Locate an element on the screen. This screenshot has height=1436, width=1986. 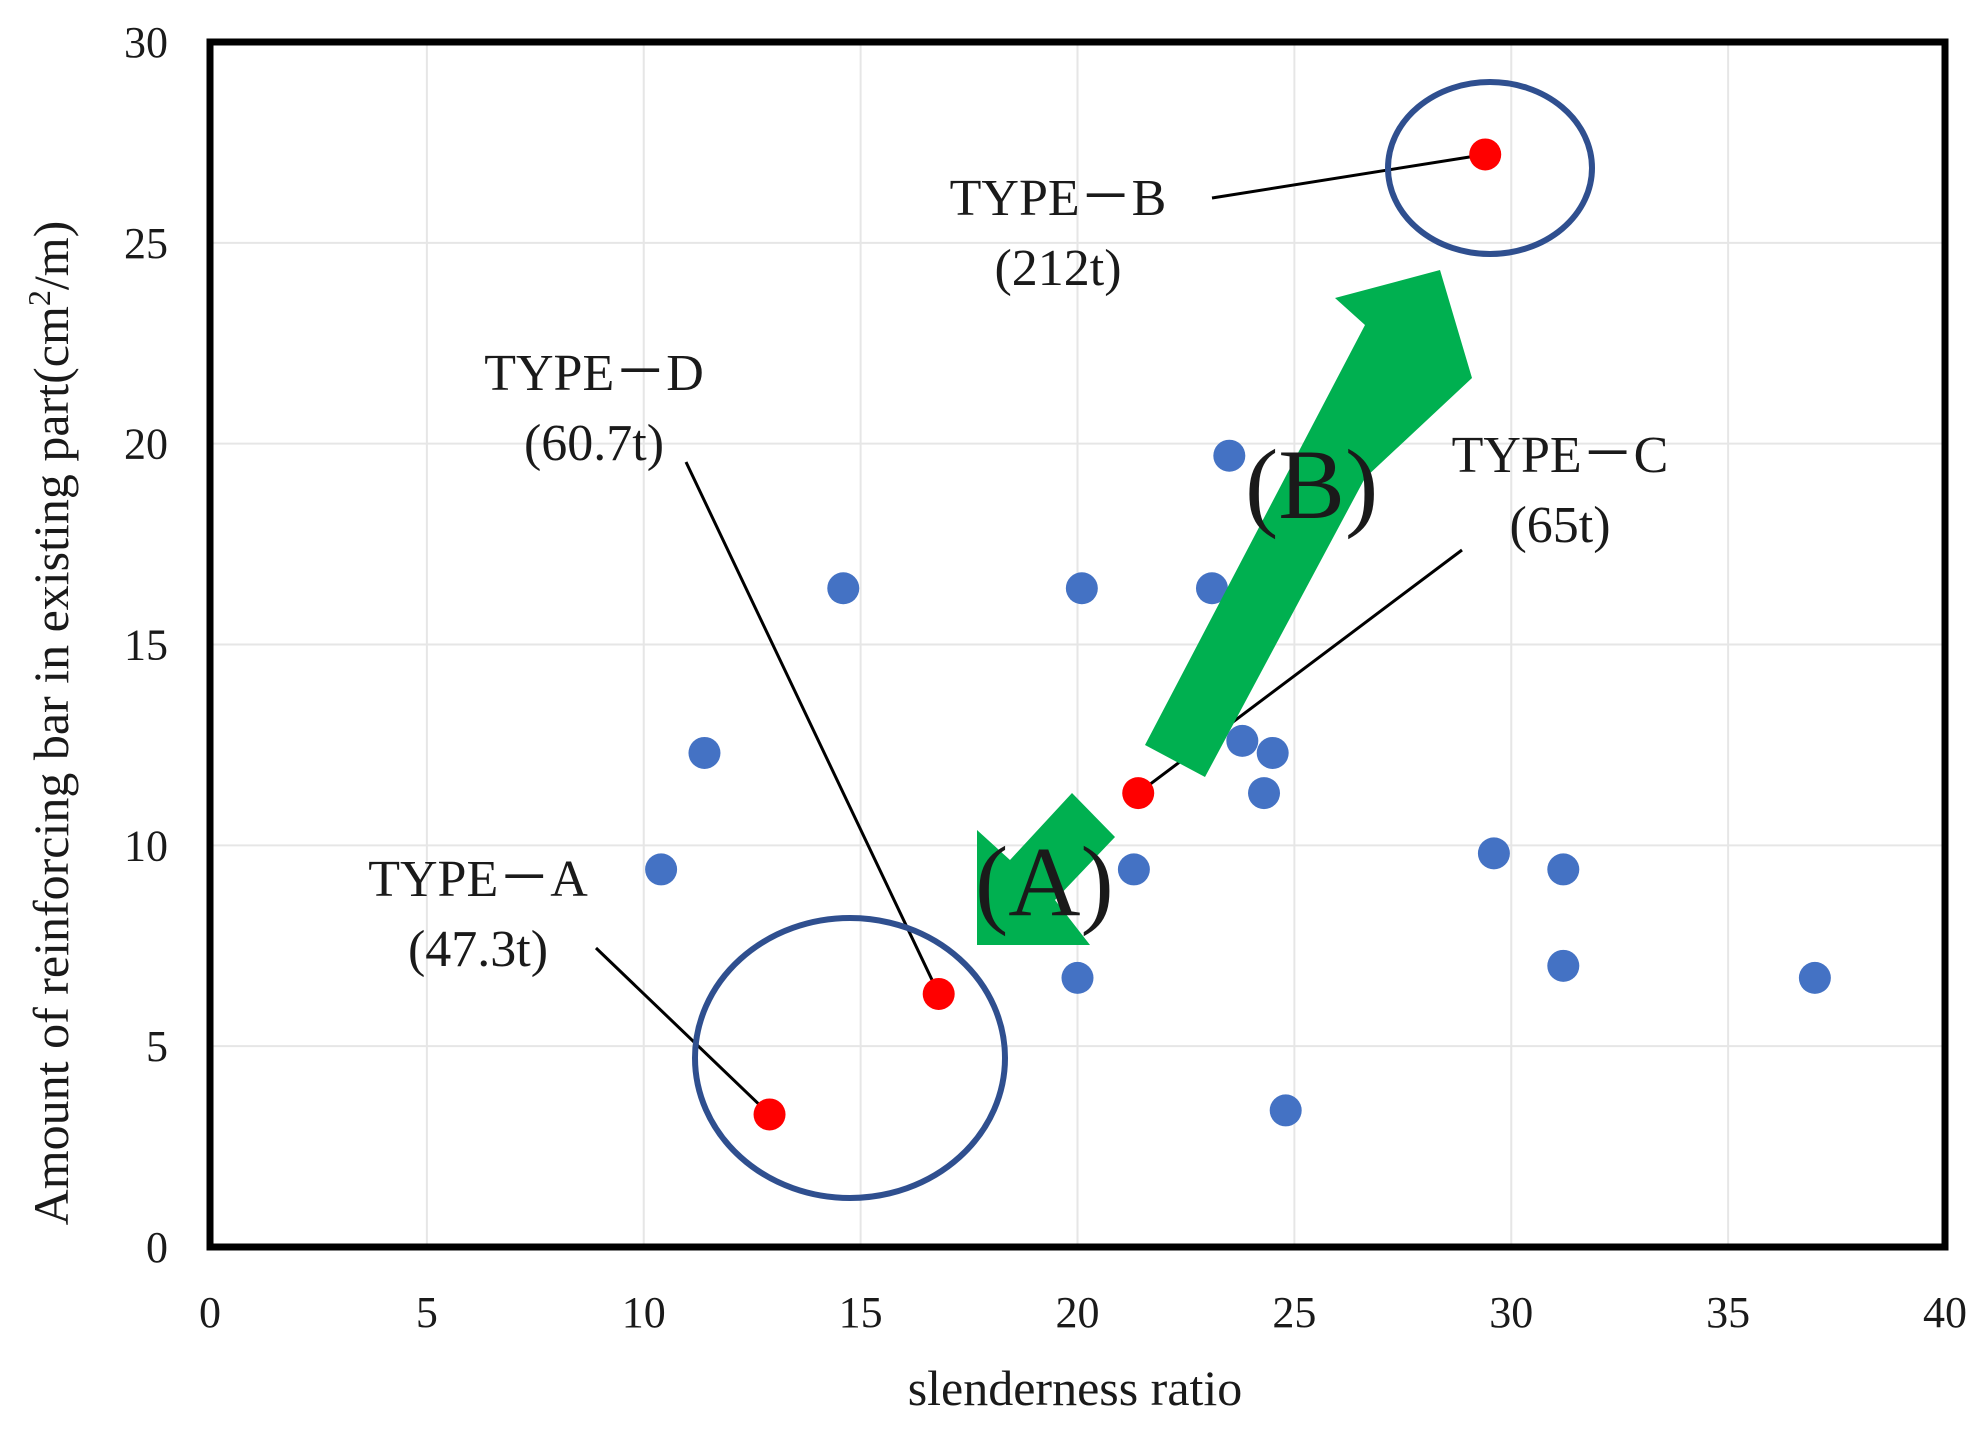
x-tick-label: 0 is located at coordinates (210, 1312).